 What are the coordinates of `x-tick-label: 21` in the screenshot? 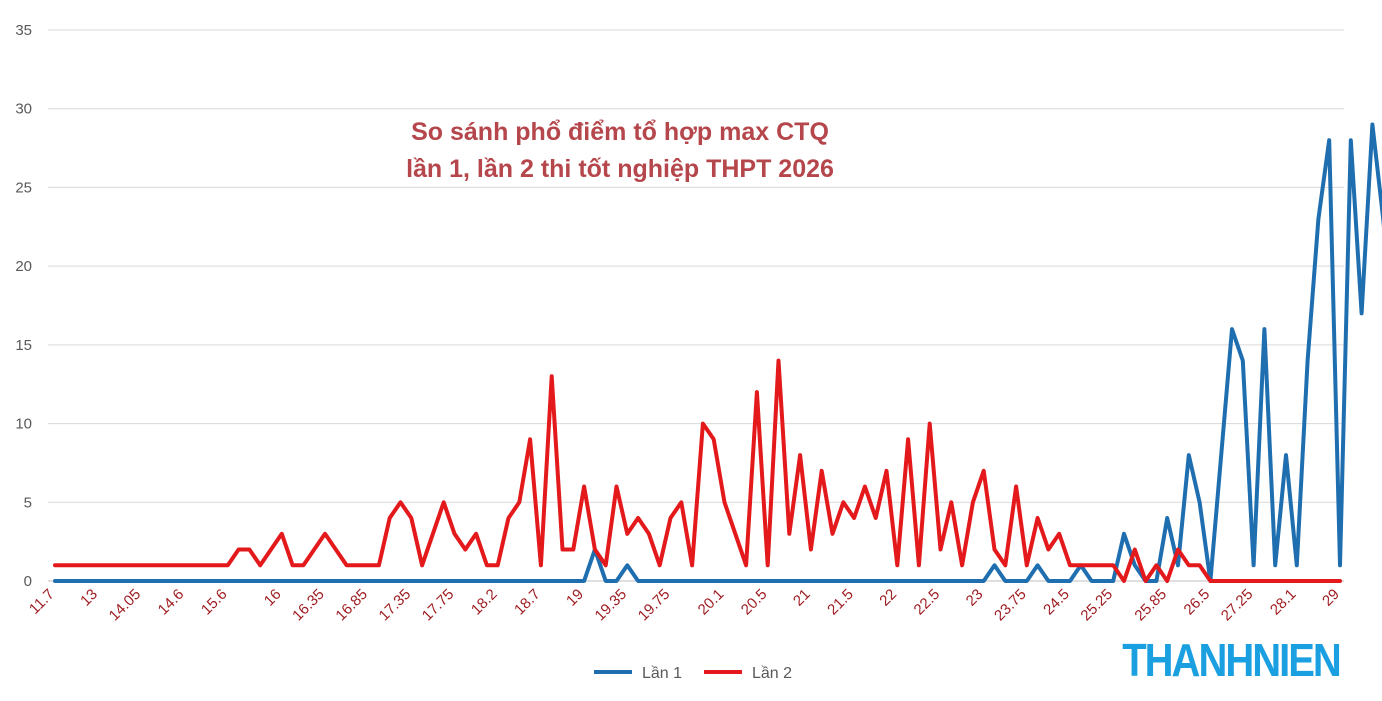 It's located at (802, 598).